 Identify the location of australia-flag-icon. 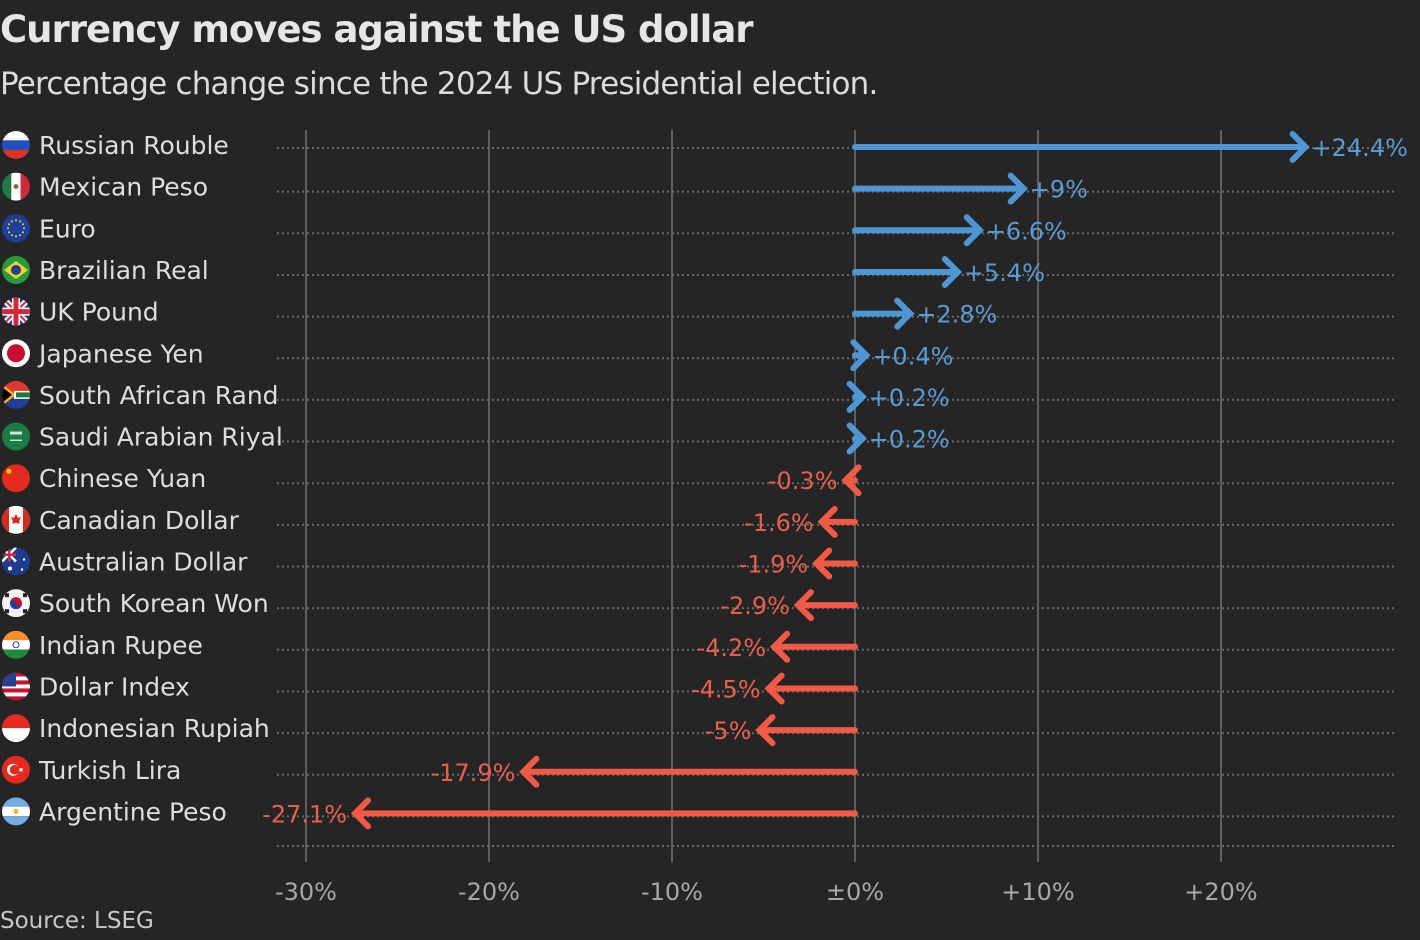
(16, 561).